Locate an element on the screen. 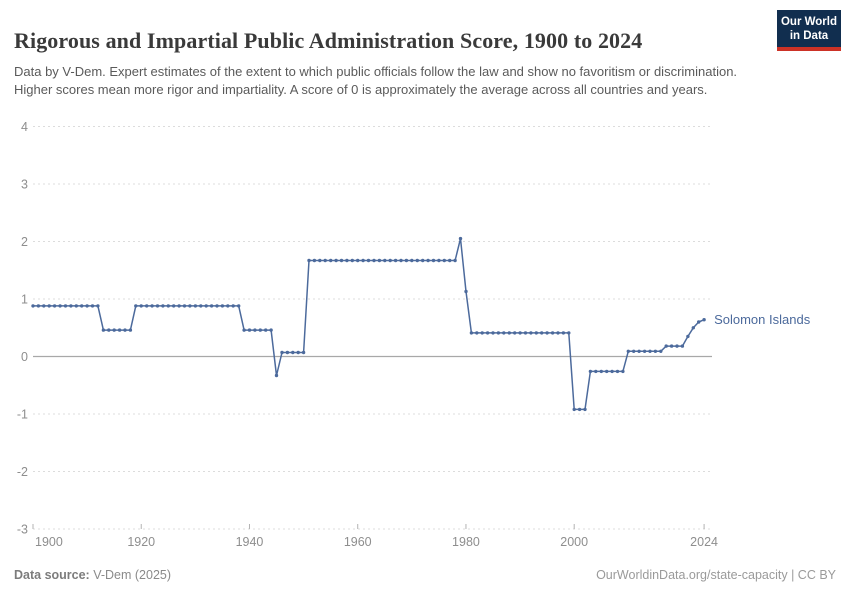  owid-logo: Our World in Data is located at coordinates (809, 30).